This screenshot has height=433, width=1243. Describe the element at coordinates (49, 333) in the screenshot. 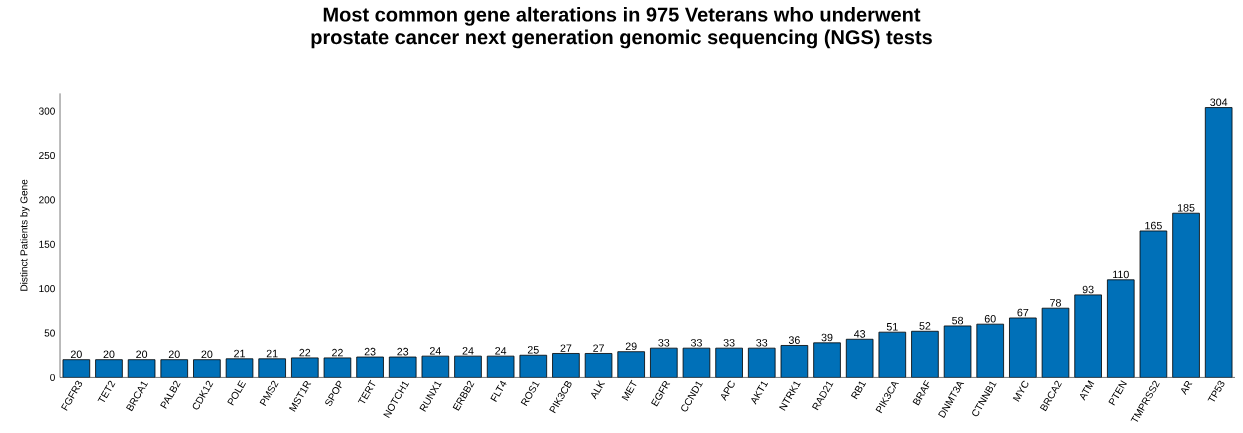

I see `y-tick-label: 50` at that location.